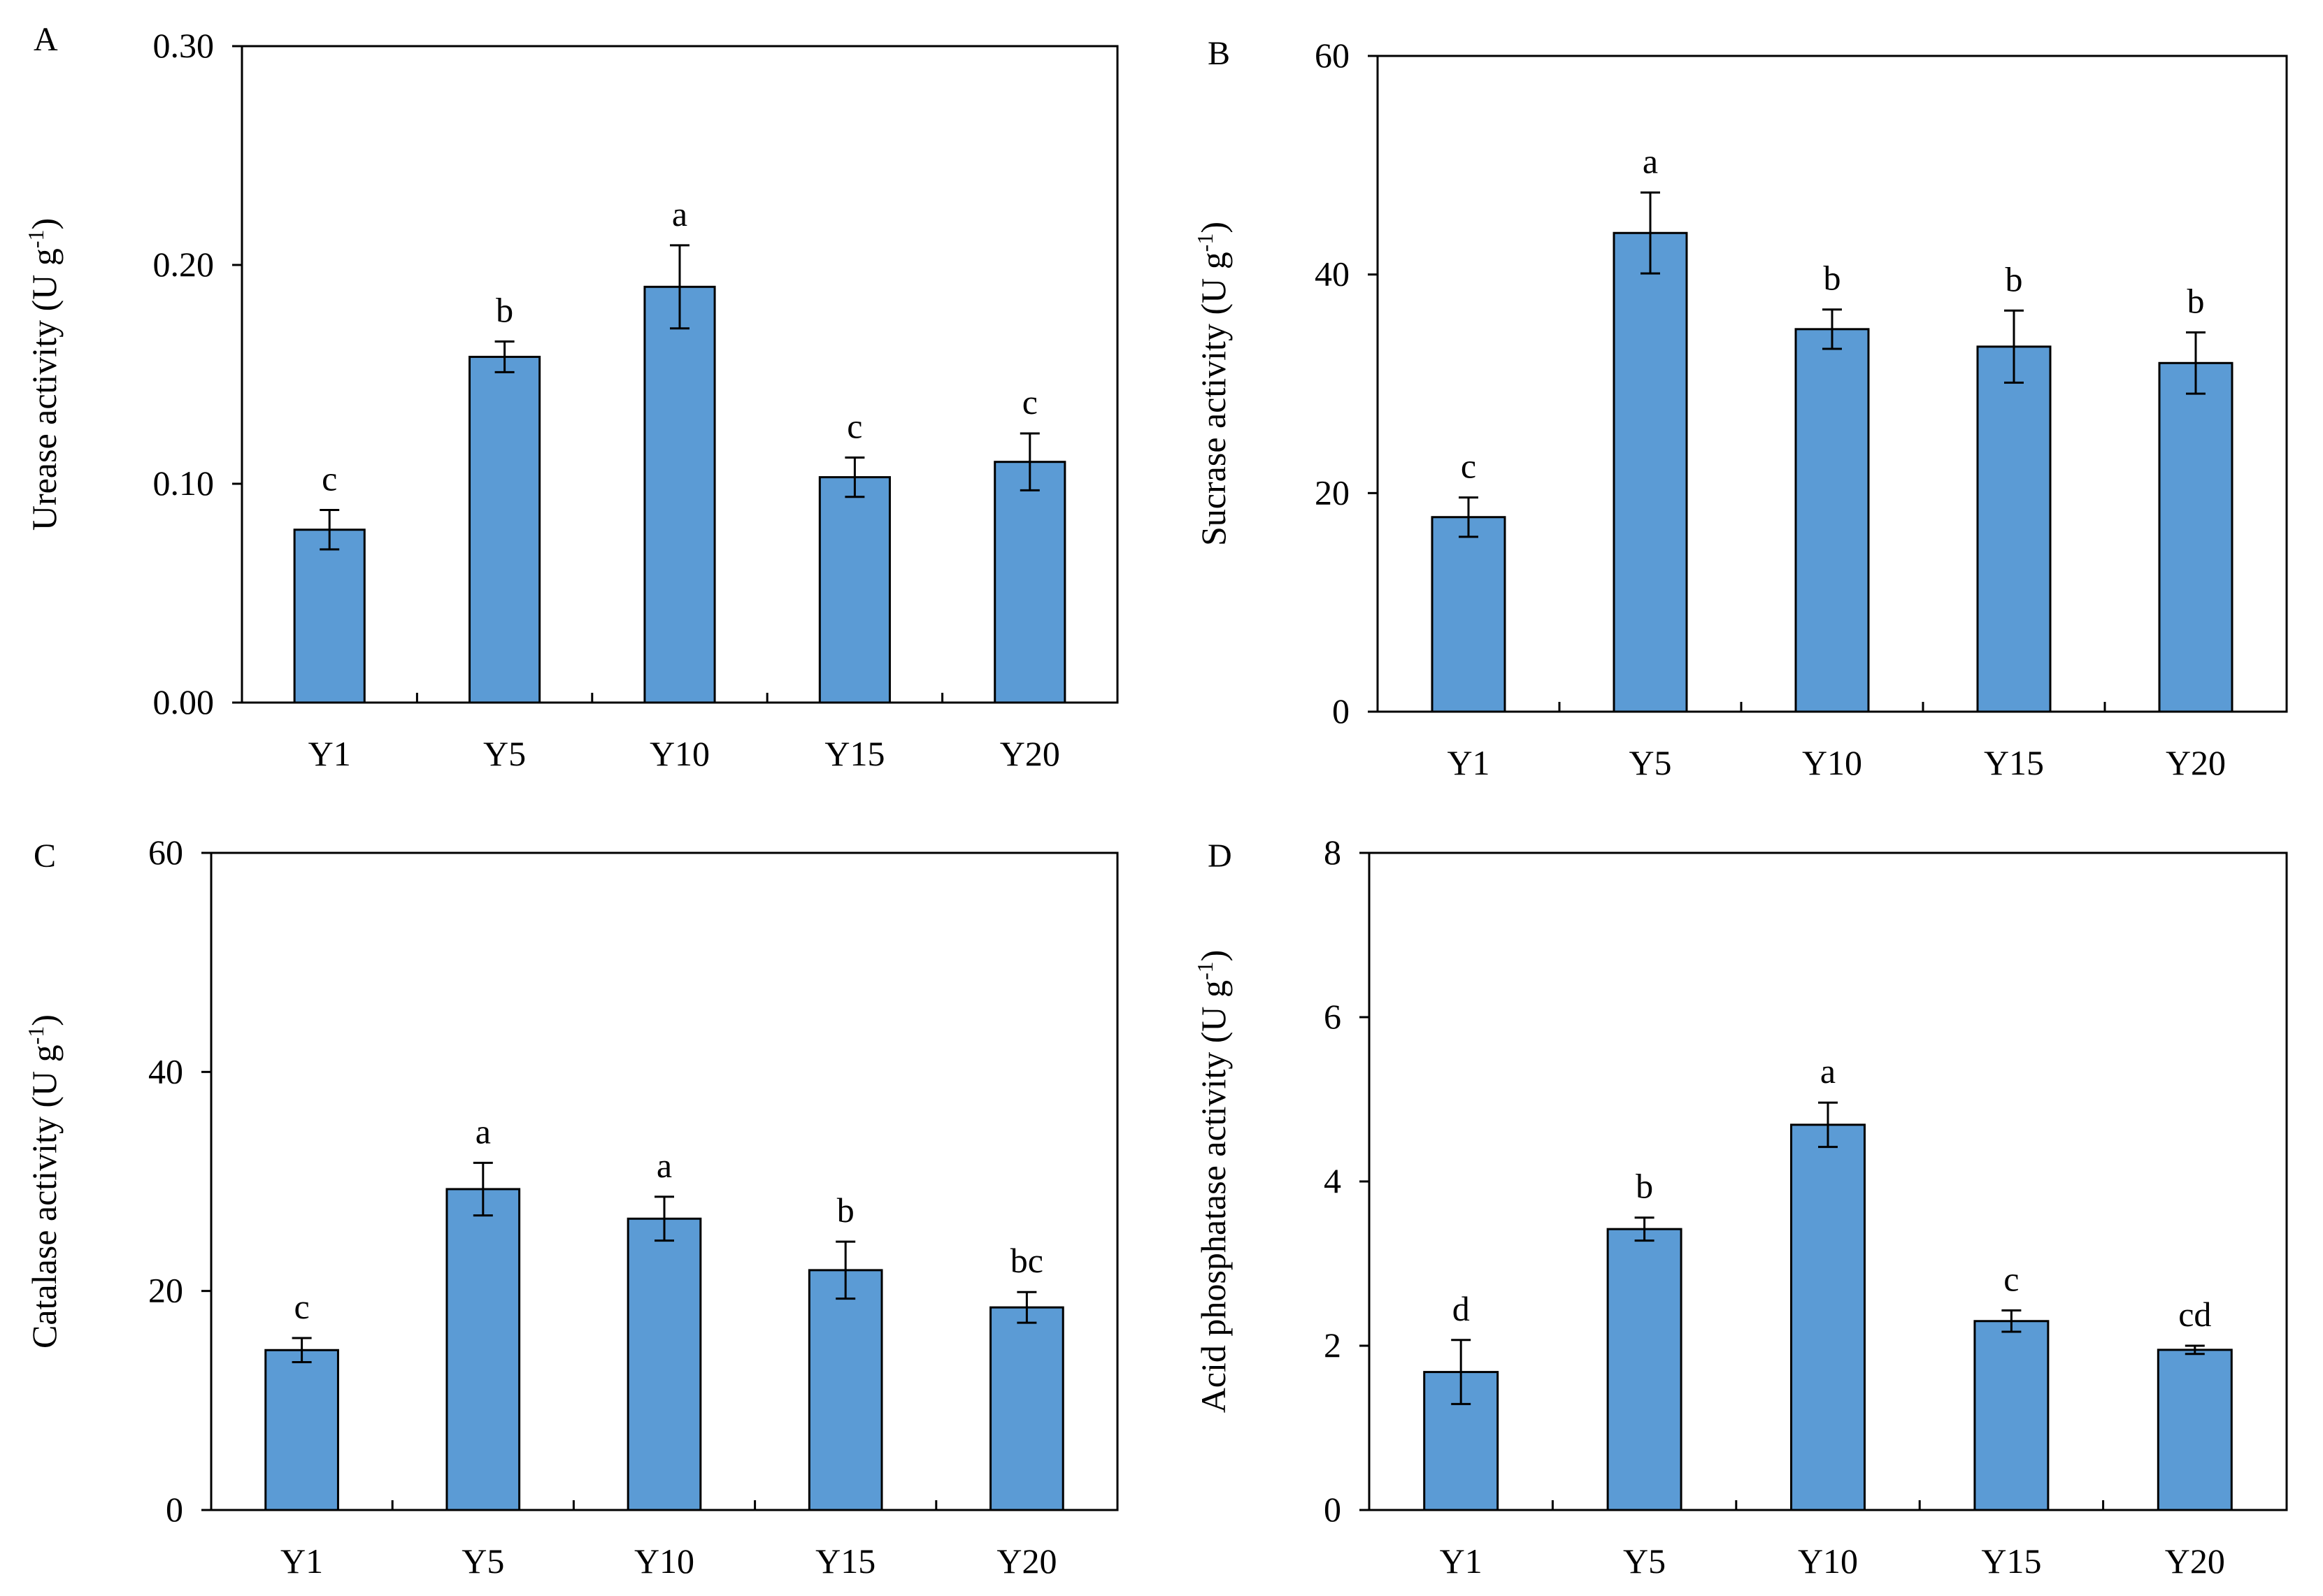 The image size is (2323, 1596). Describe the element at coordinates (184, 46) in the screenshot. I see `y-tick-label: 0.30` at that location.